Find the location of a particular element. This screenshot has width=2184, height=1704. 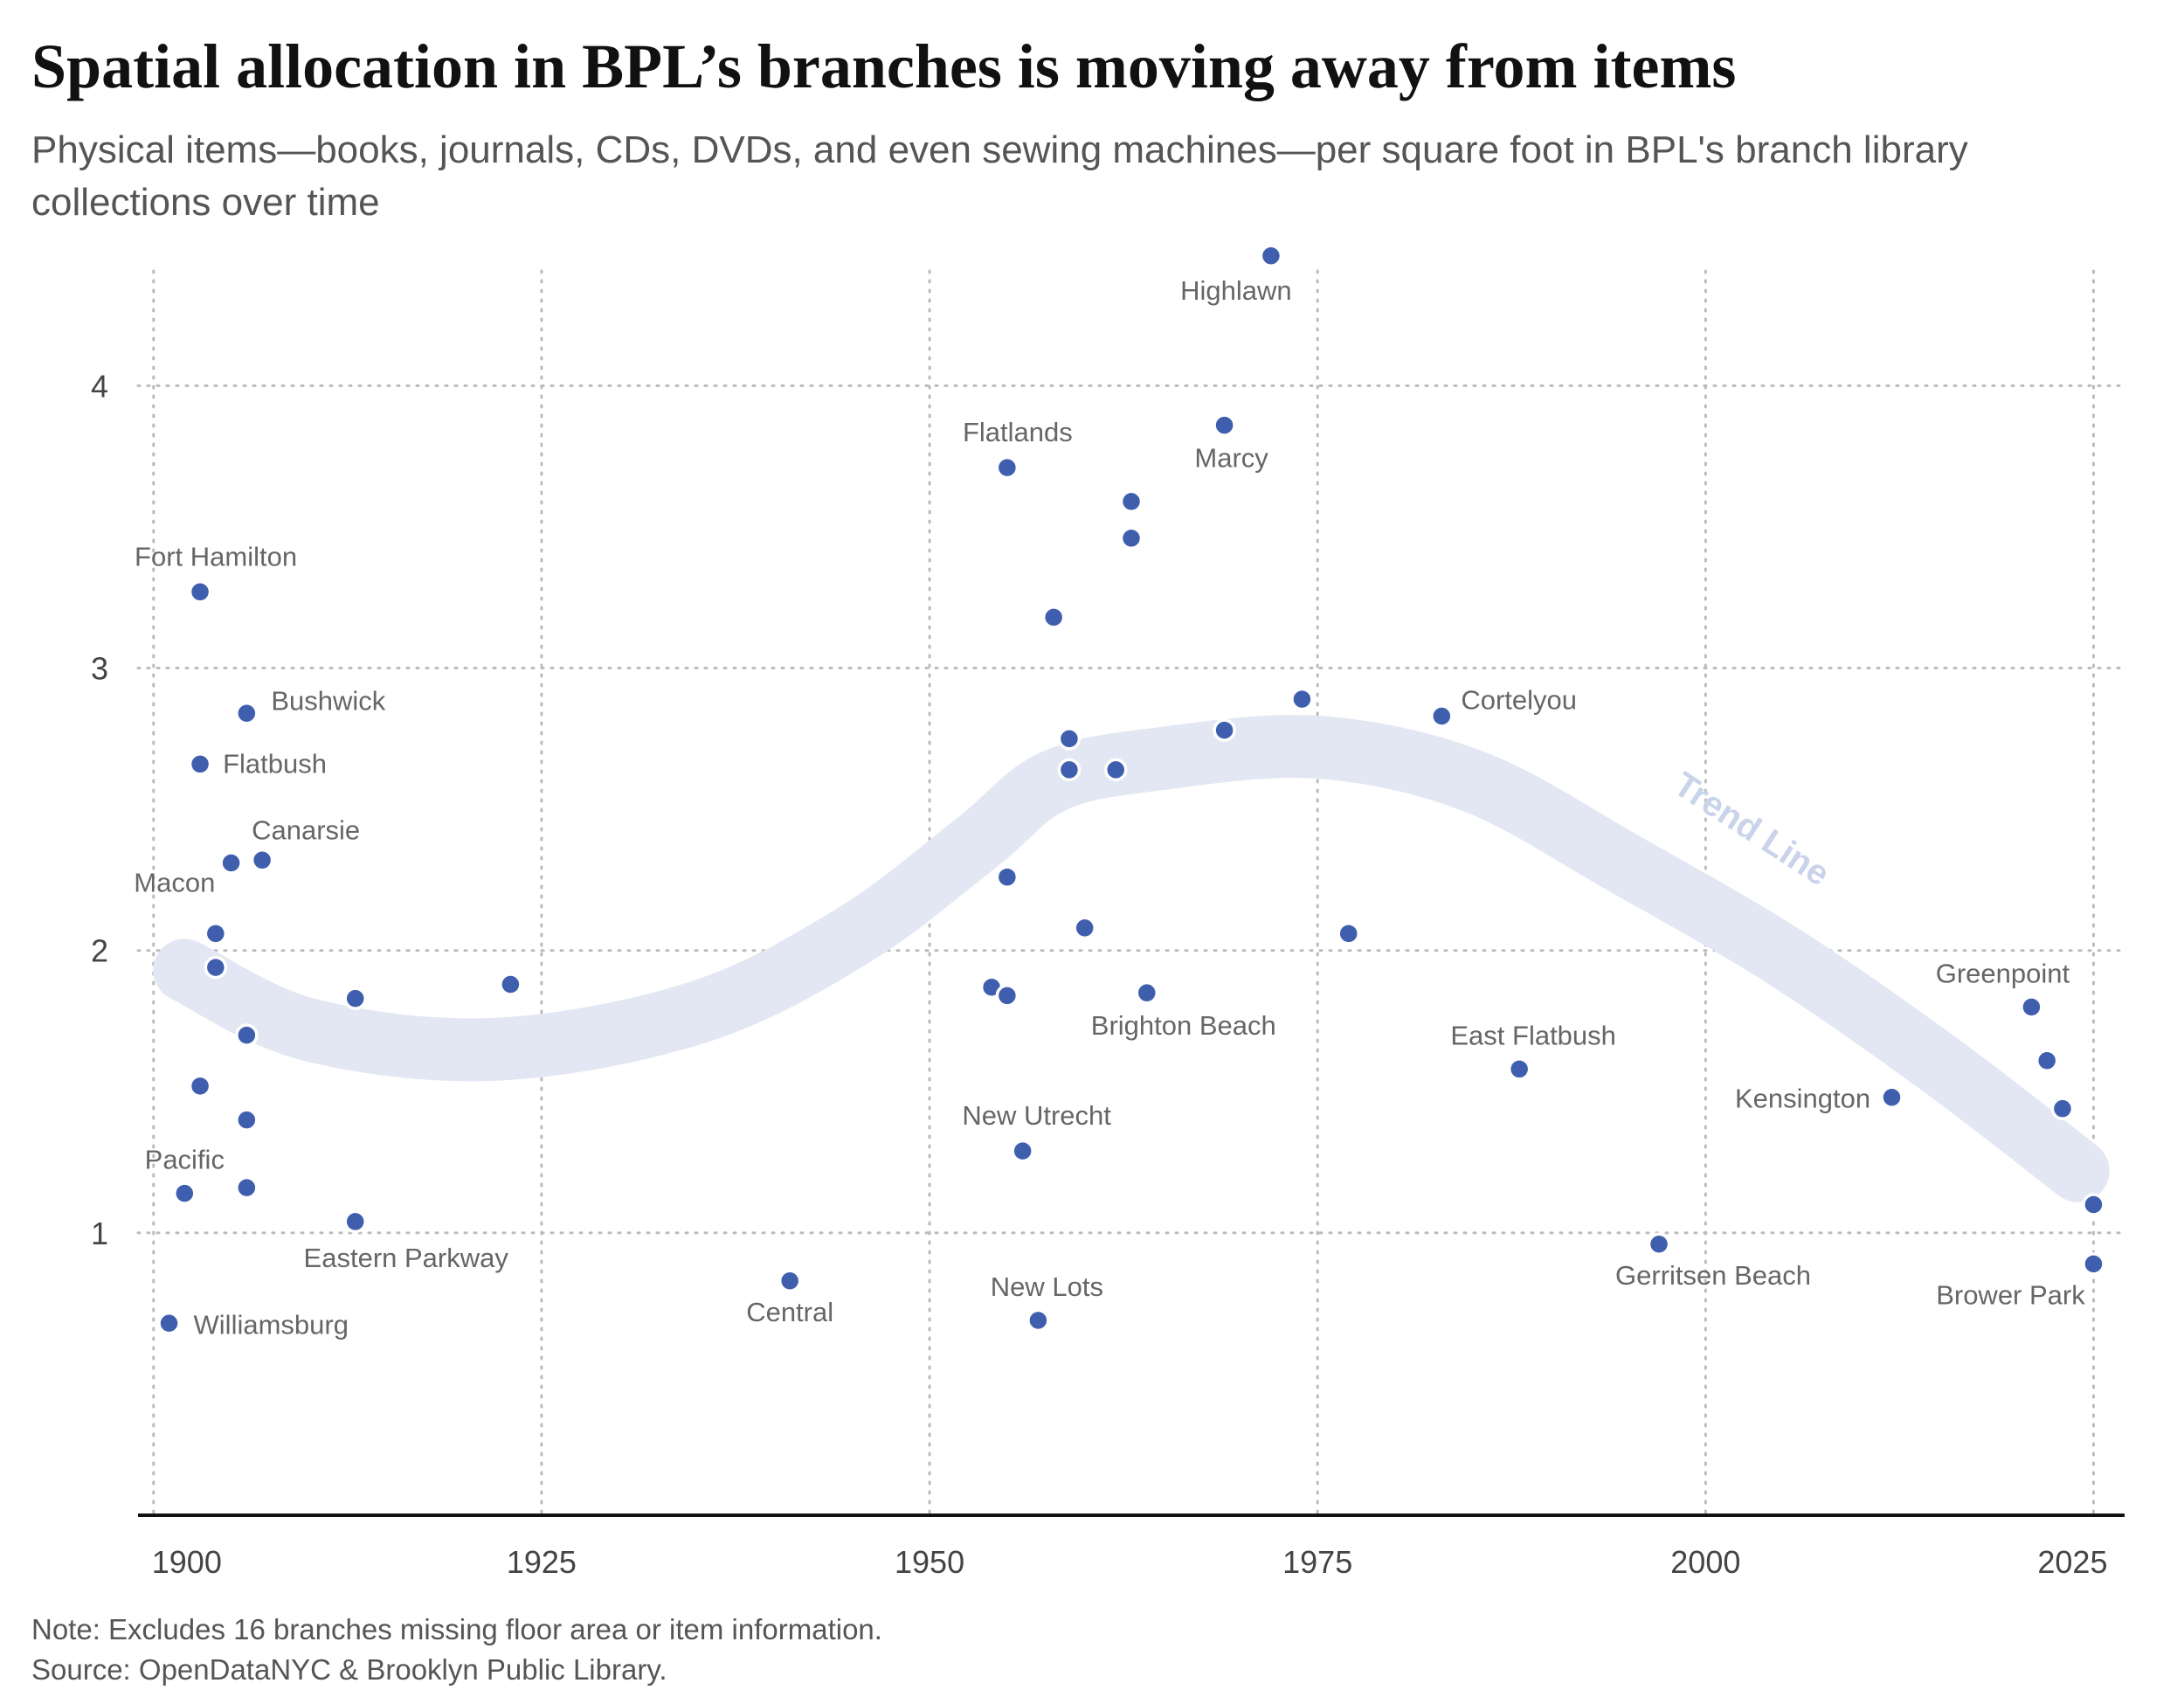

x-tick-label: 2025 is located at coordinates (2072, 1562).